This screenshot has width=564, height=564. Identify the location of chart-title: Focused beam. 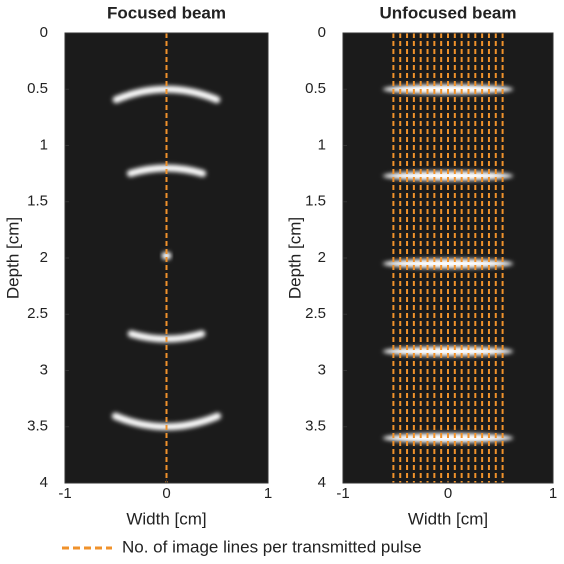
(166, 12).